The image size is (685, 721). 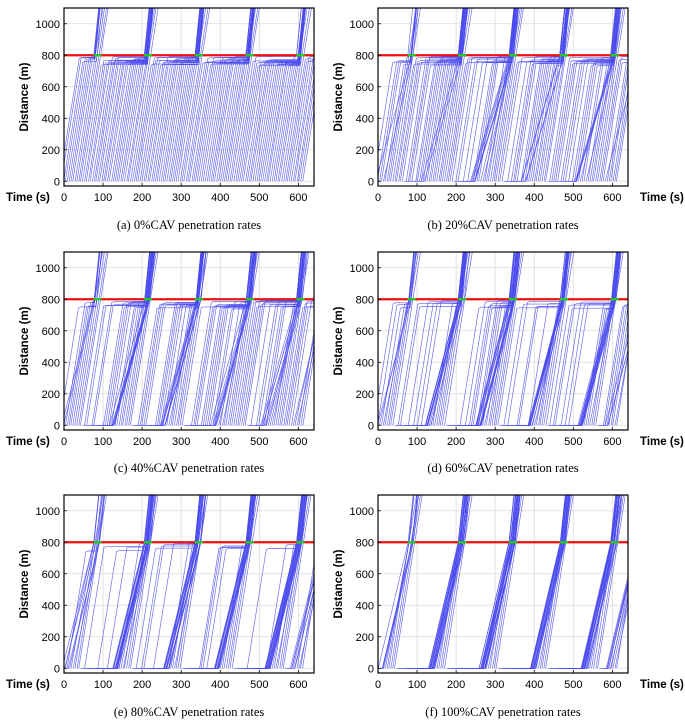 I want to click on x-tick-label: 400, so click(x=220, y=442).